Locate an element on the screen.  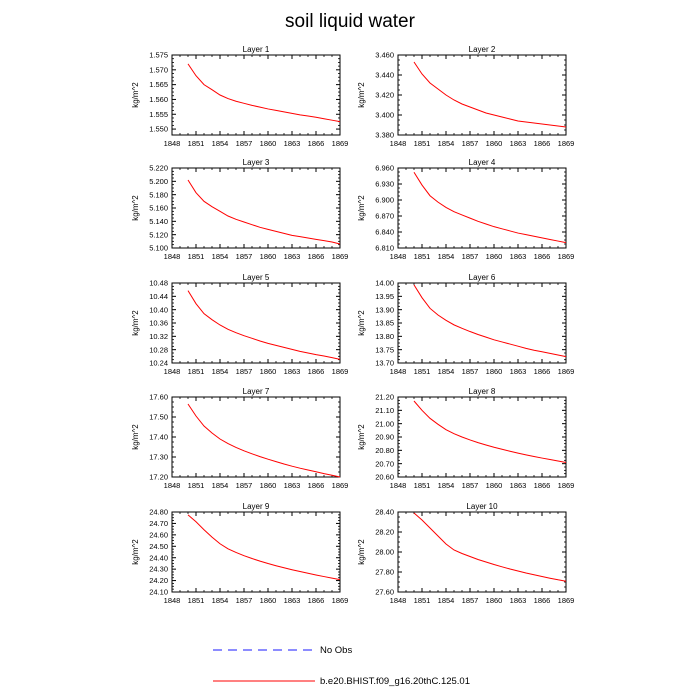
y-tick-label: 17.30 is located at coordinates (158, 457).